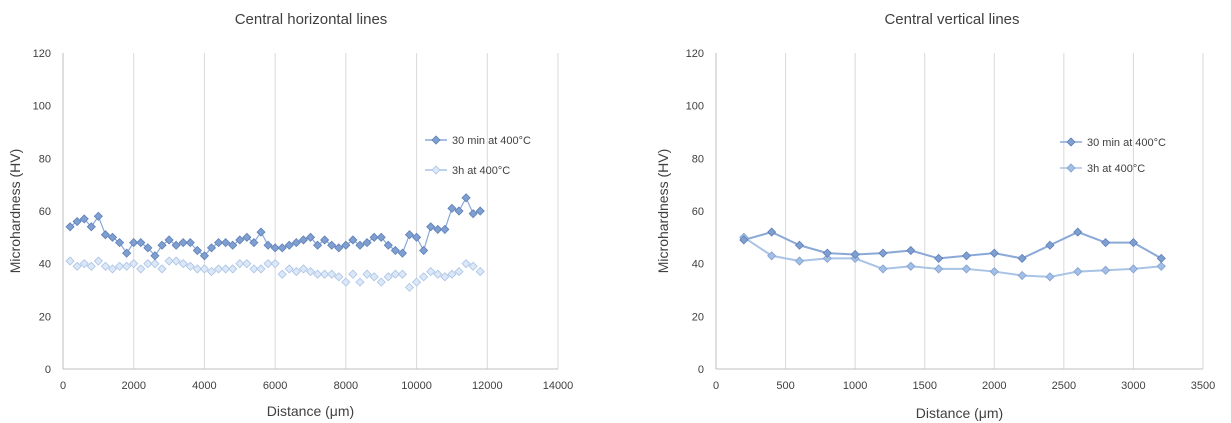 Image resolution: width=1231 pixels, height=423 pixels. What do you see at coordinates (15, 211) in the screenshot?
I see `y-axis-label: Microhardness (HV)` at bounding box center [15, 211].